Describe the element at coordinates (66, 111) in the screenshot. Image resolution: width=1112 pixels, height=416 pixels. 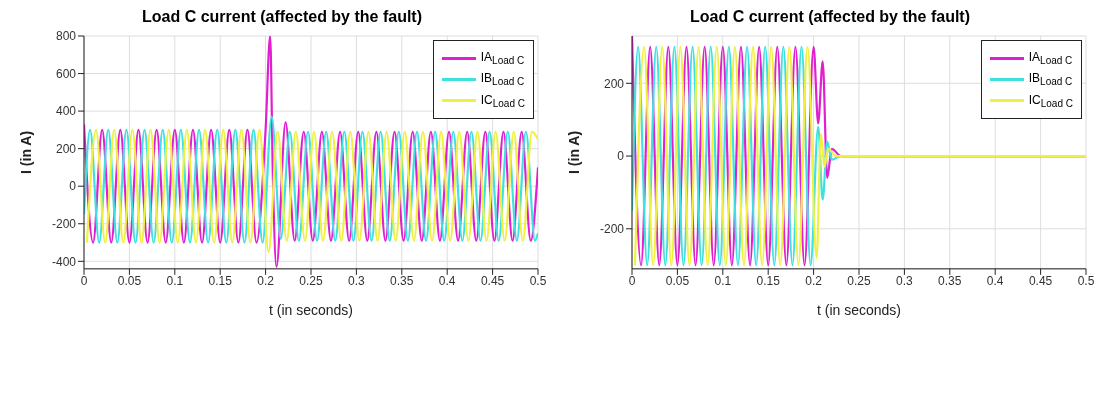
I see `y-tick-label: 400` at that location.